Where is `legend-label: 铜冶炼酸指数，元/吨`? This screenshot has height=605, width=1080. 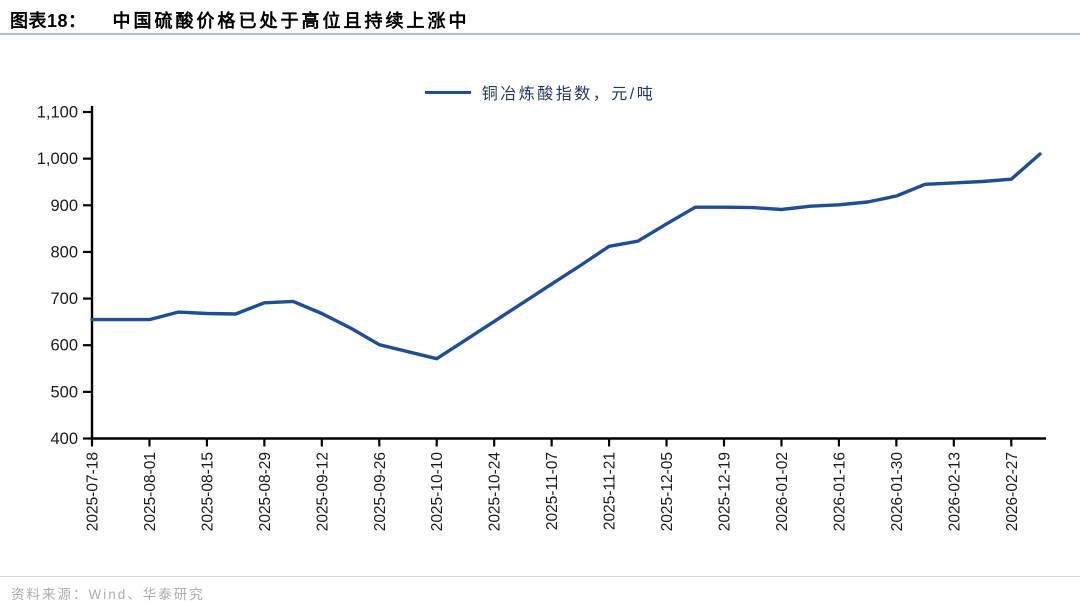
legend-label: 铜冶炼酸指数，元/吨 is located at coordinates (568, 94).